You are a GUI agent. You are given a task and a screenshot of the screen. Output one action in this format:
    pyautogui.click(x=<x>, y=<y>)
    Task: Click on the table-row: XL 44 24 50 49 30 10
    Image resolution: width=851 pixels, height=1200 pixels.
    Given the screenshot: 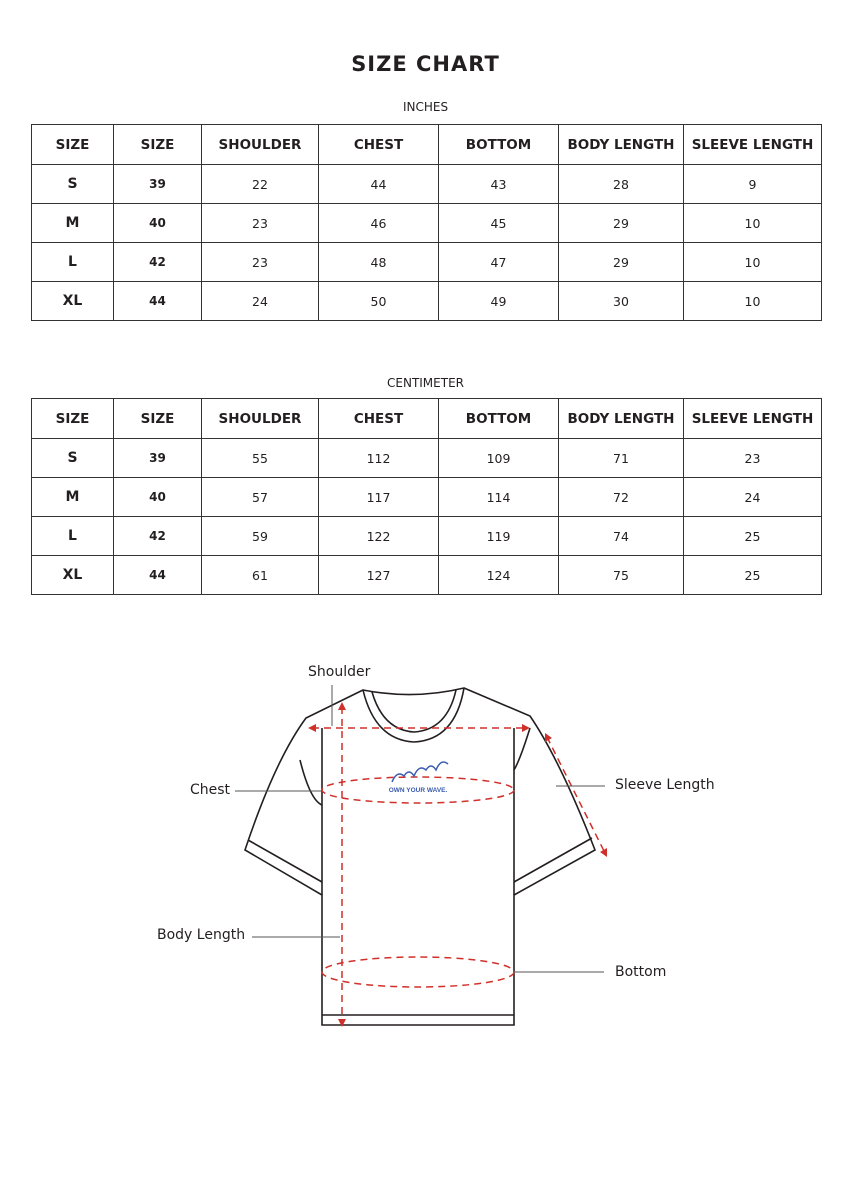 What is the action you would take?
    pyautogui.click(x=426, y=301)
    